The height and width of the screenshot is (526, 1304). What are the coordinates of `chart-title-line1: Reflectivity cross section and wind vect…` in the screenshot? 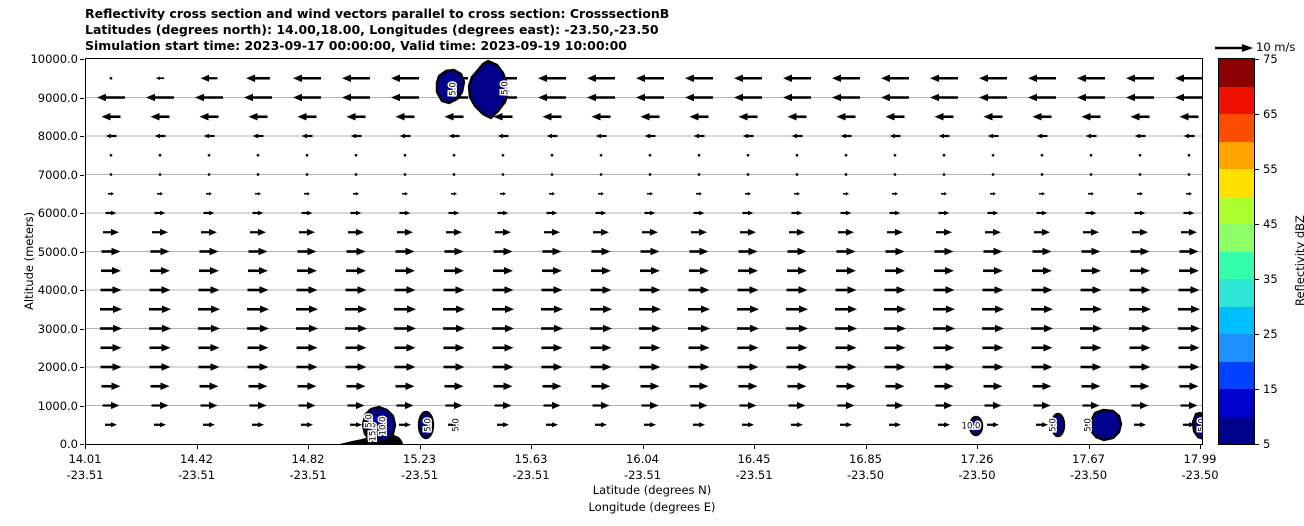 It's located at (377, 13).